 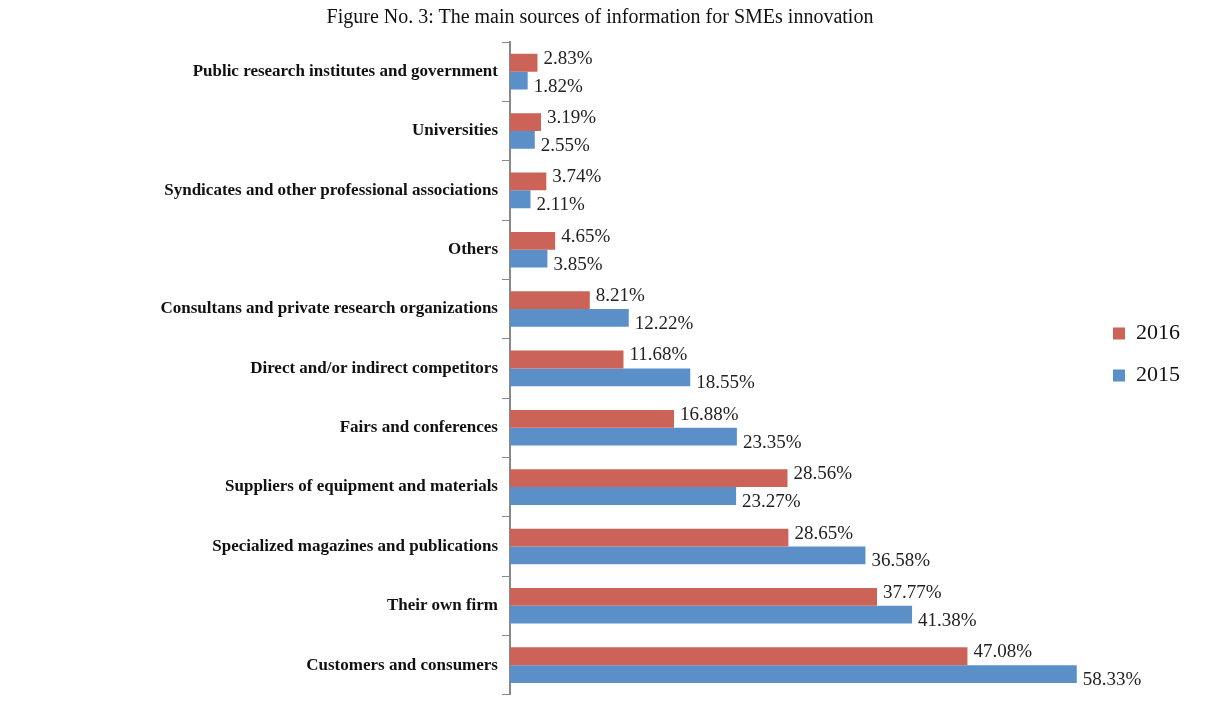 What do you see at coordinates (824, 532) in the screenshot?
I see `data-label: 28.65%` at bounding box center [824, 532].